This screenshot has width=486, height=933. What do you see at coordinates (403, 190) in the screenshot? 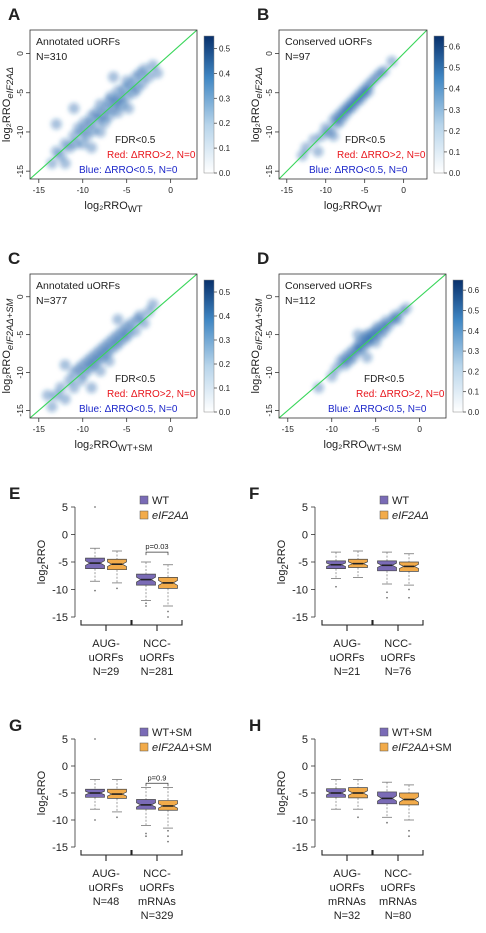
I see `x-tick-label: 0` at bounding box center [403, 190].